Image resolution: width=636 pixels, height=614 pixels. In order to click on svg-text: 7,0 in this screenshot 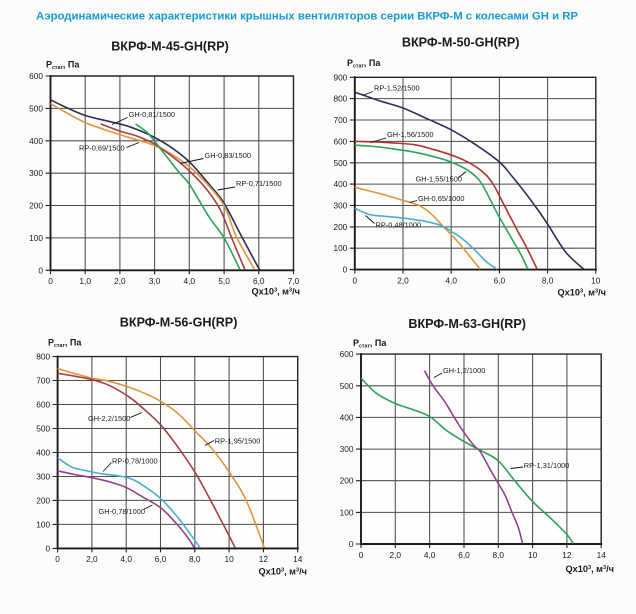, I will do `click(294, 281)`.